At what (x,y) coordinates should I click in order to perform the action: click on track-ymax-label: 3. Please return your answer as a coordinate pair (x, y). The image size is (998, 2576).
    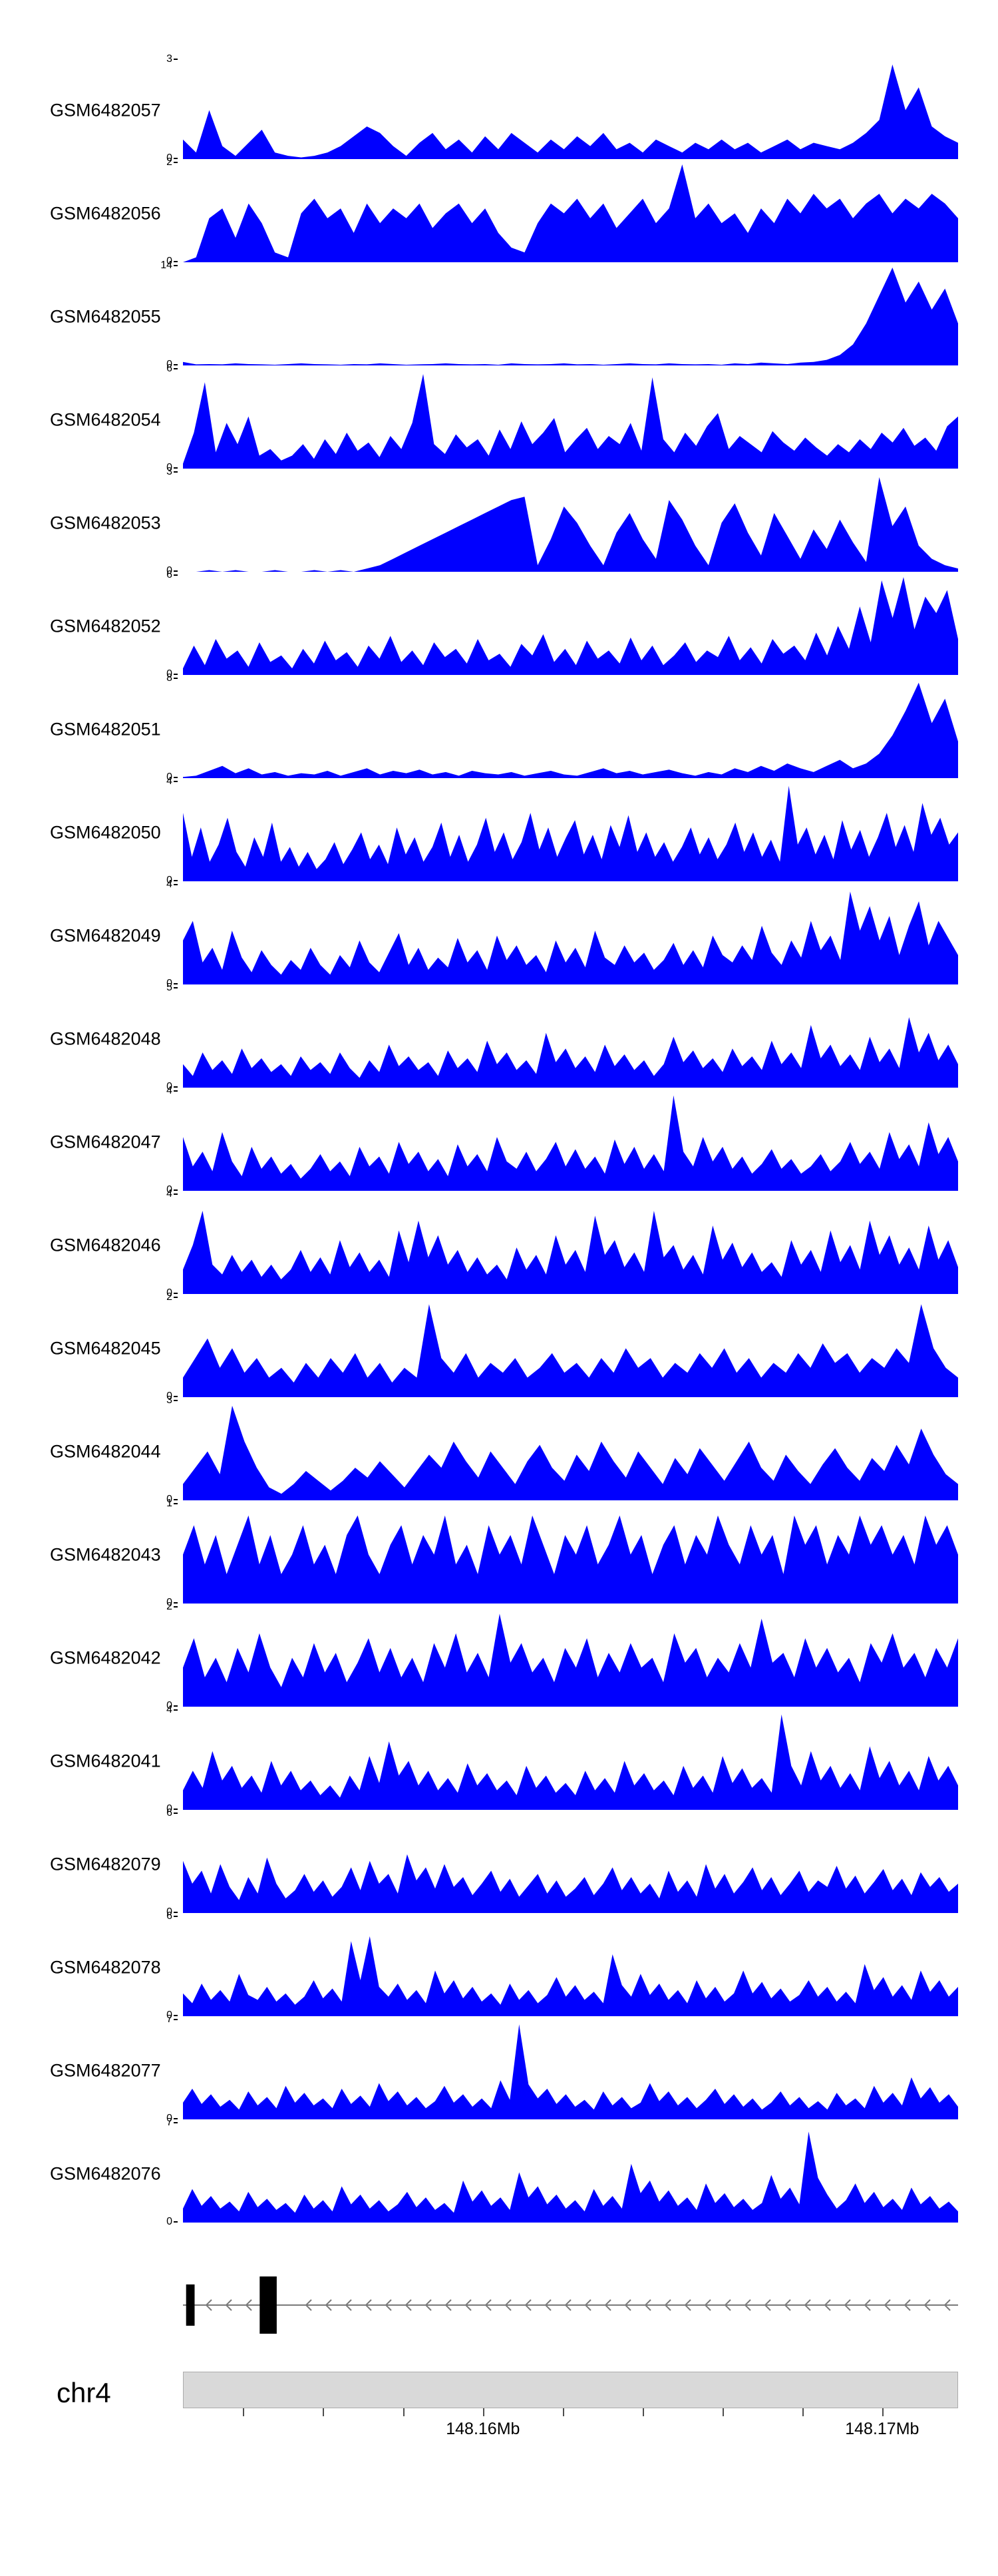
    Looking at the image, I should click on (172, 472).